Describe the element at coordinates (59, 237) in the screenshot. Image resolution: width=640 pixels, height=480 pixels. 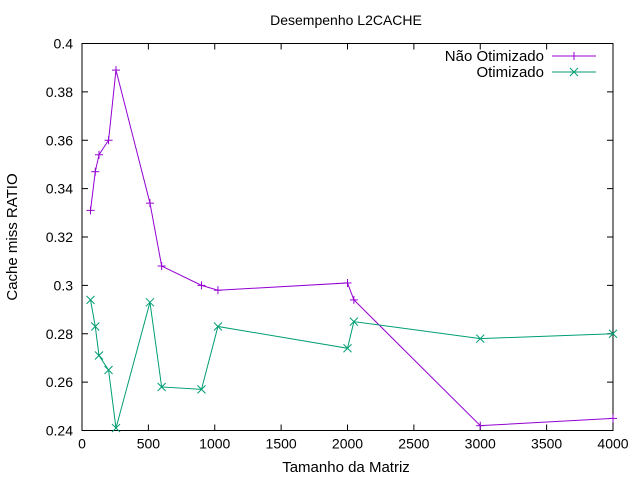
I see `y-tick-label: 0.32` at that location.